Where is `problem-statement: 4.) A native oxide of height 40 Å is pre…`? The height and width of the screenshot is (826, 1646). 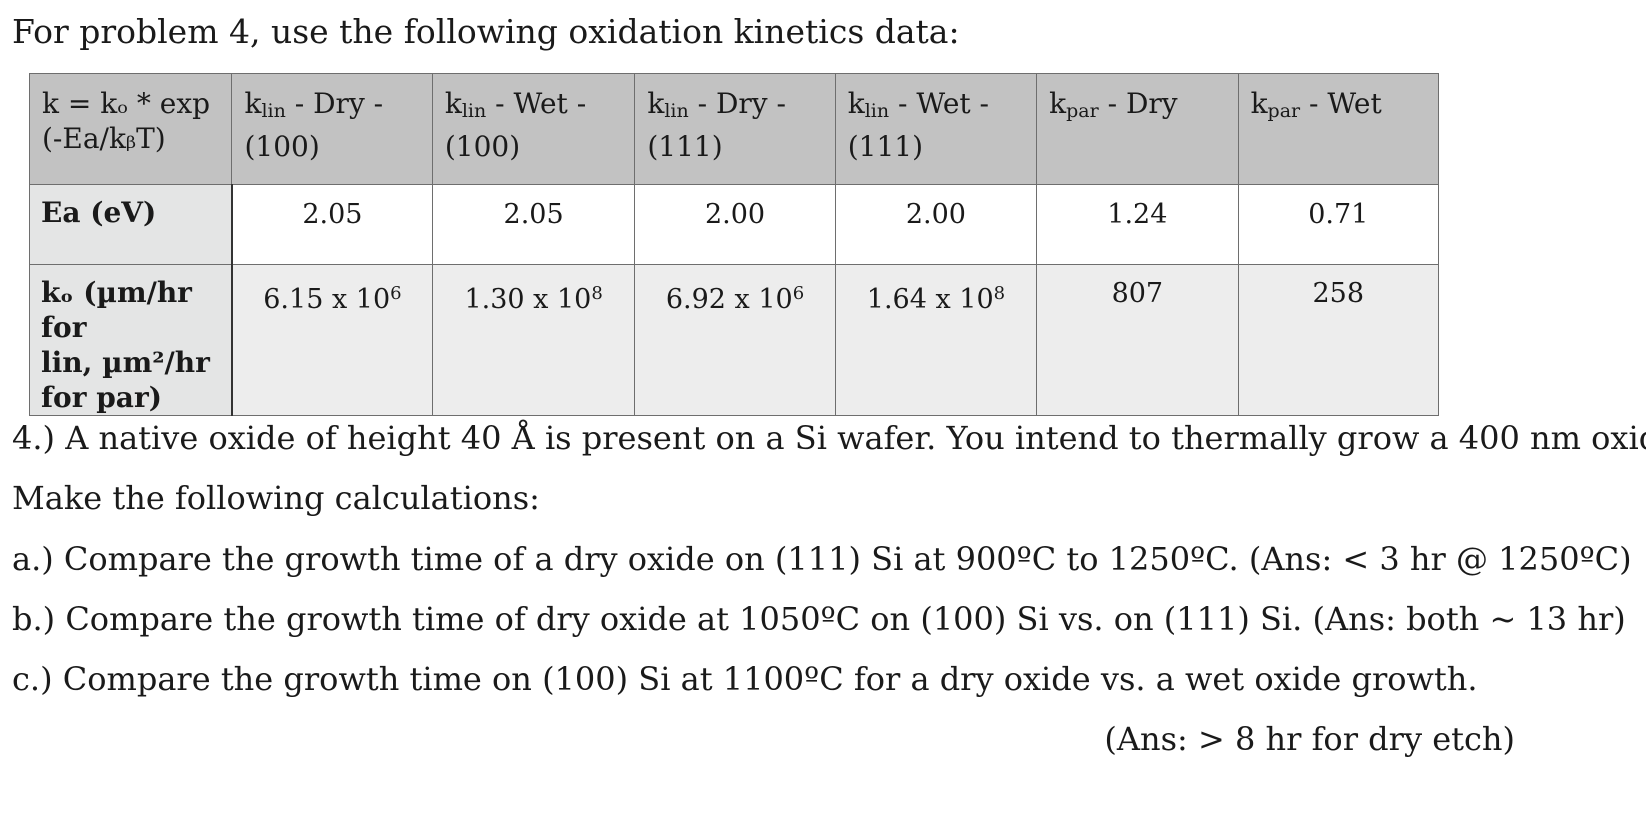 problem-statement: 4.) A native oxide of height 40 Å is pre… is located at coordinates (829, 438).